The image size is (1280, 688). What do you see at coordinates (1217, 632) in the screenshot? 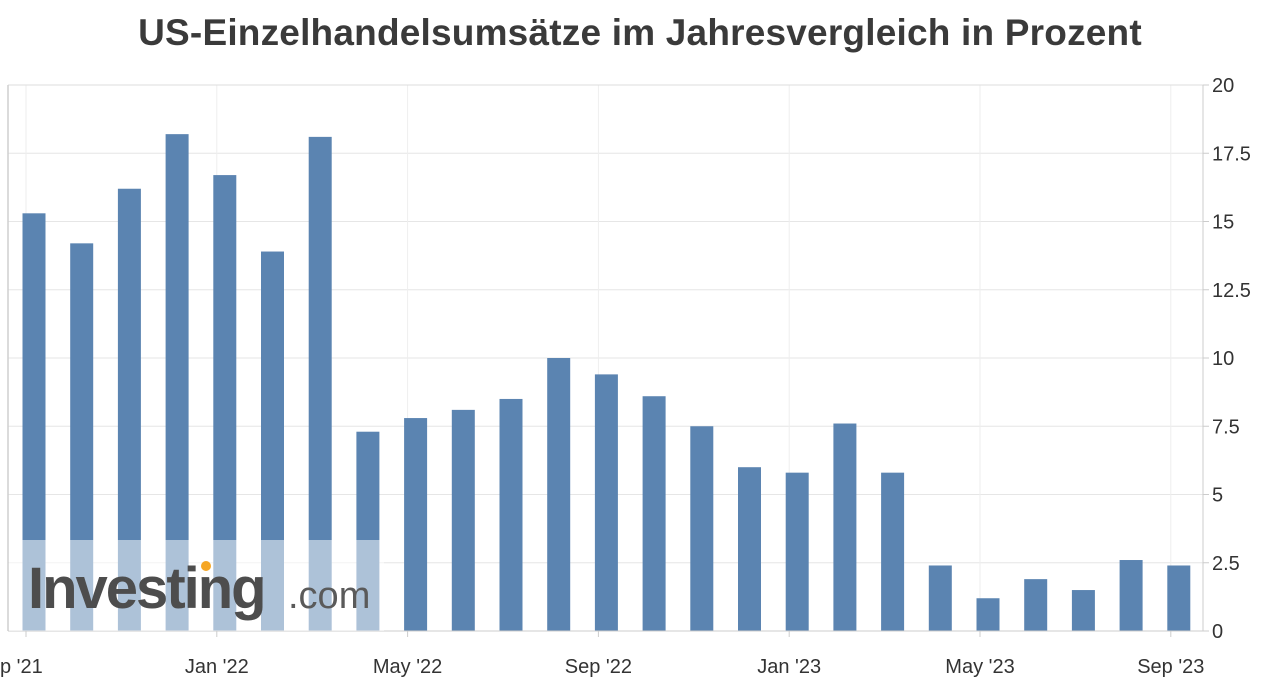
I see `y-tick-label: 0` at bounding box center [1217, 632].